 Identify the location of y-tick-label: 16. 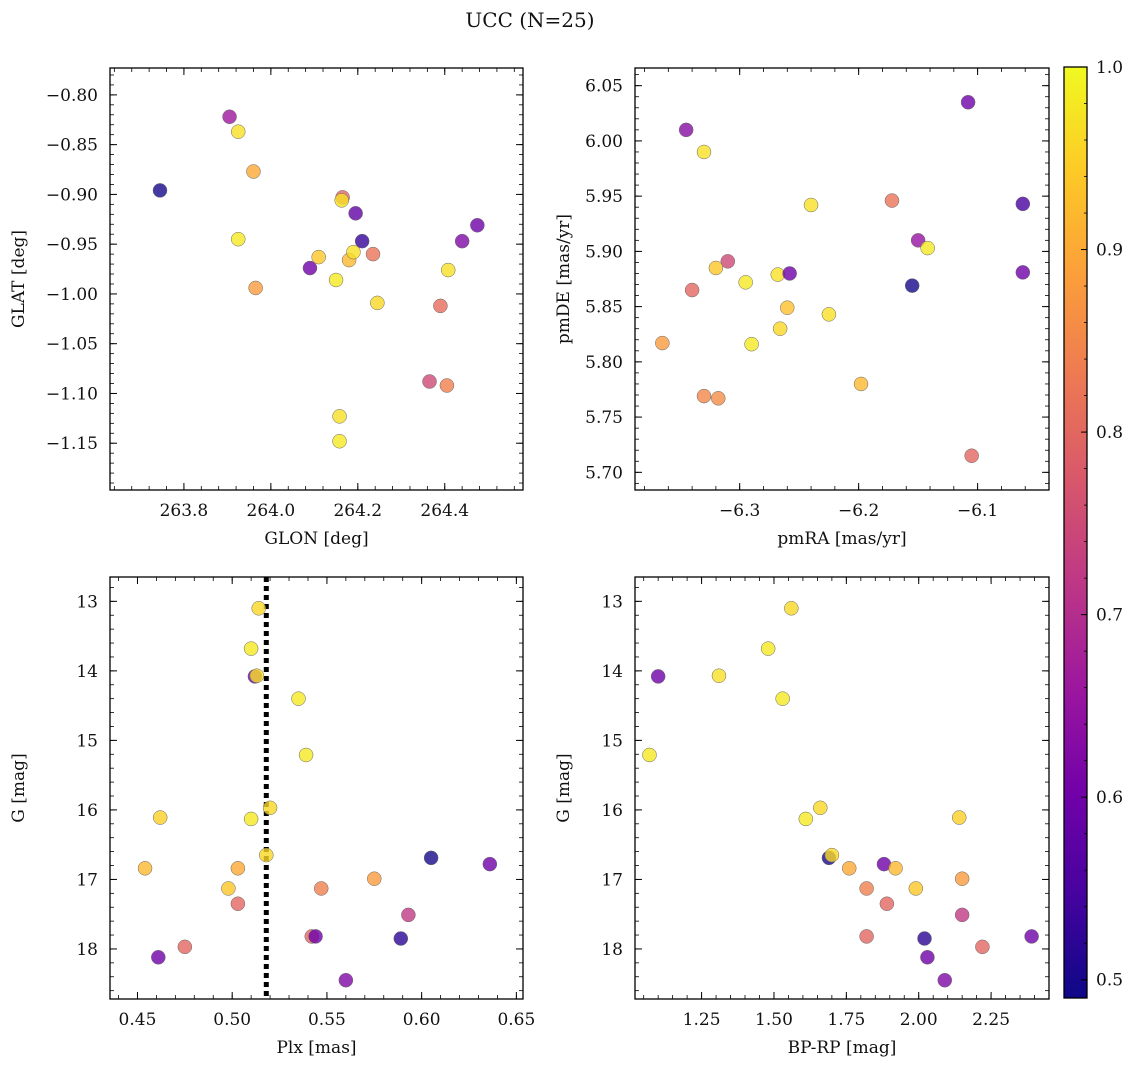
(612, 811).